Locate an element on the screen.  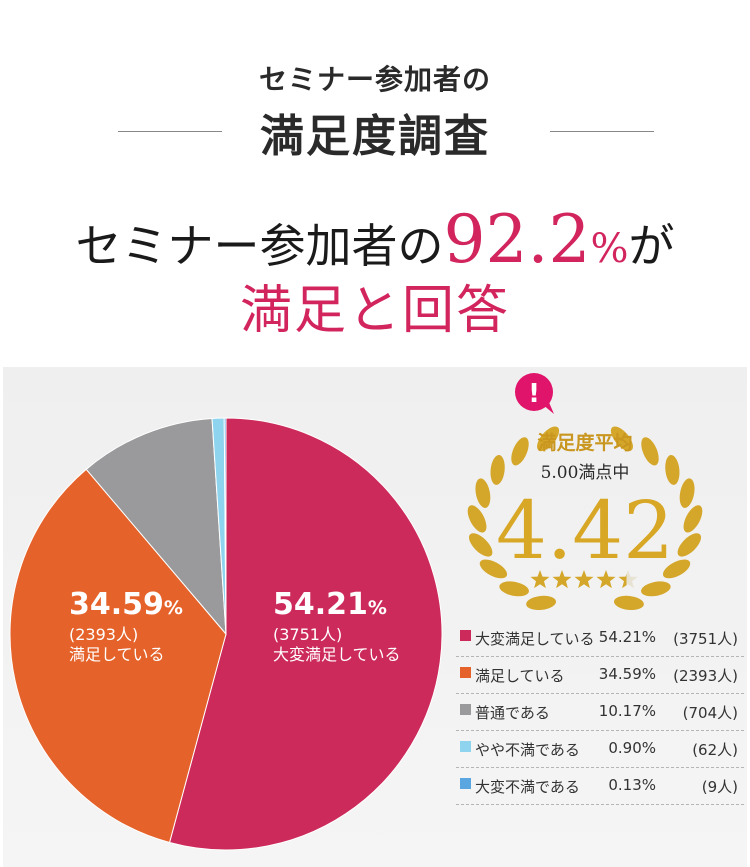
legend-count: (2393人) is located at coordinates (705, 676).